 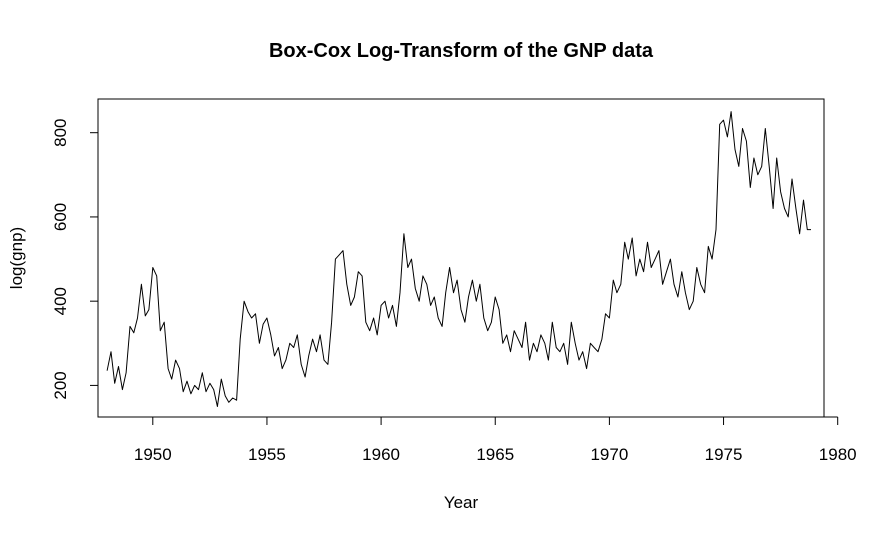 I want to click on y-tick-label: 400, so click(x=60, y=301).